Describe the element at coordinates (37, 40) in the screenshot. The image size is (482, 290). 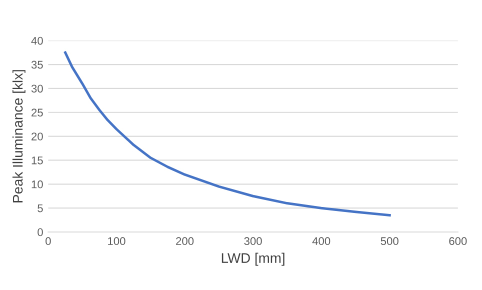
I see `y-tick-label: 40` at that location.